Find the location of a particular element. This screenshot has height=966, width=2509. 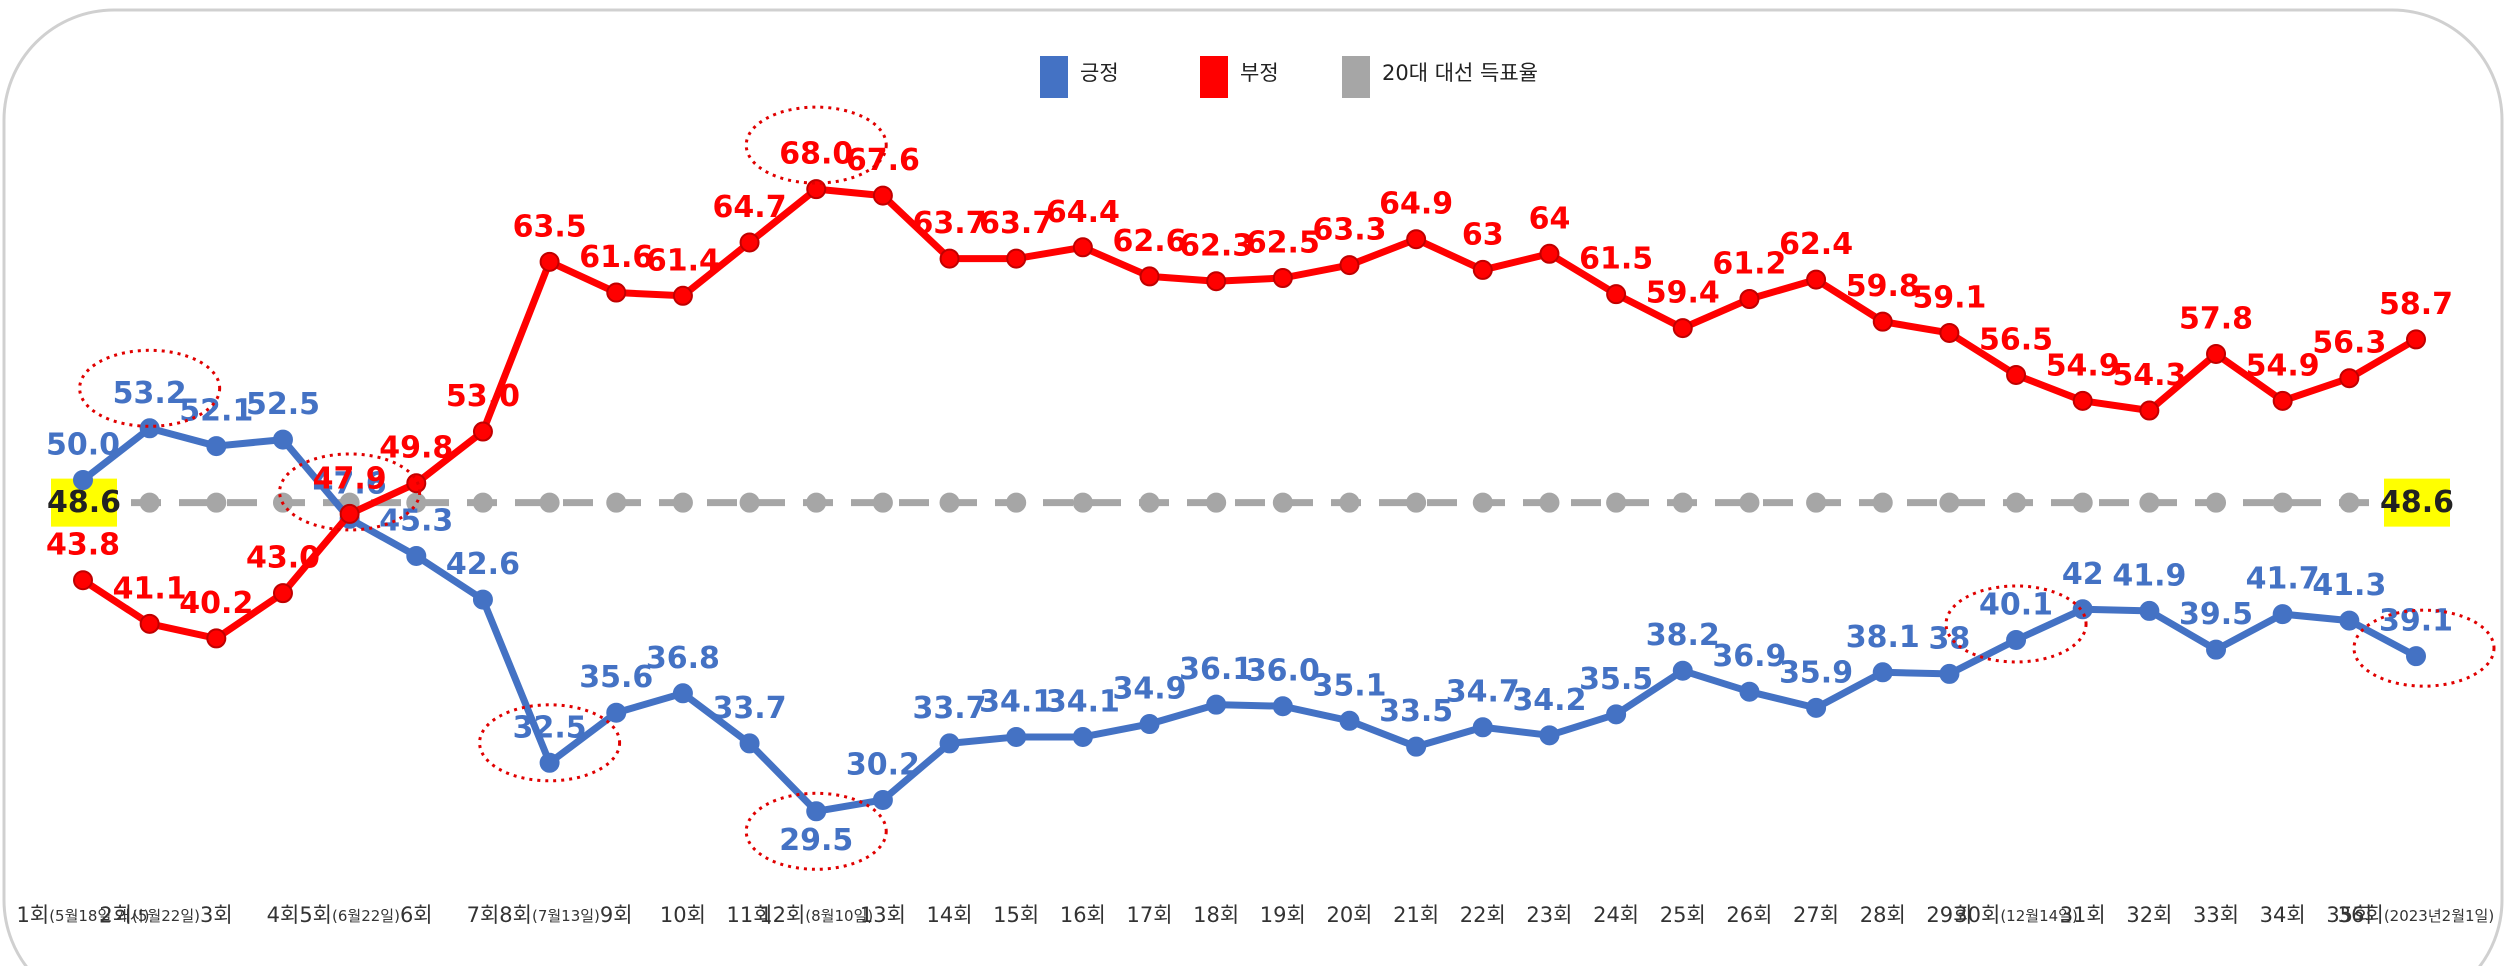

x-tick-label: 21회 is located at coordinates (1416, 915).